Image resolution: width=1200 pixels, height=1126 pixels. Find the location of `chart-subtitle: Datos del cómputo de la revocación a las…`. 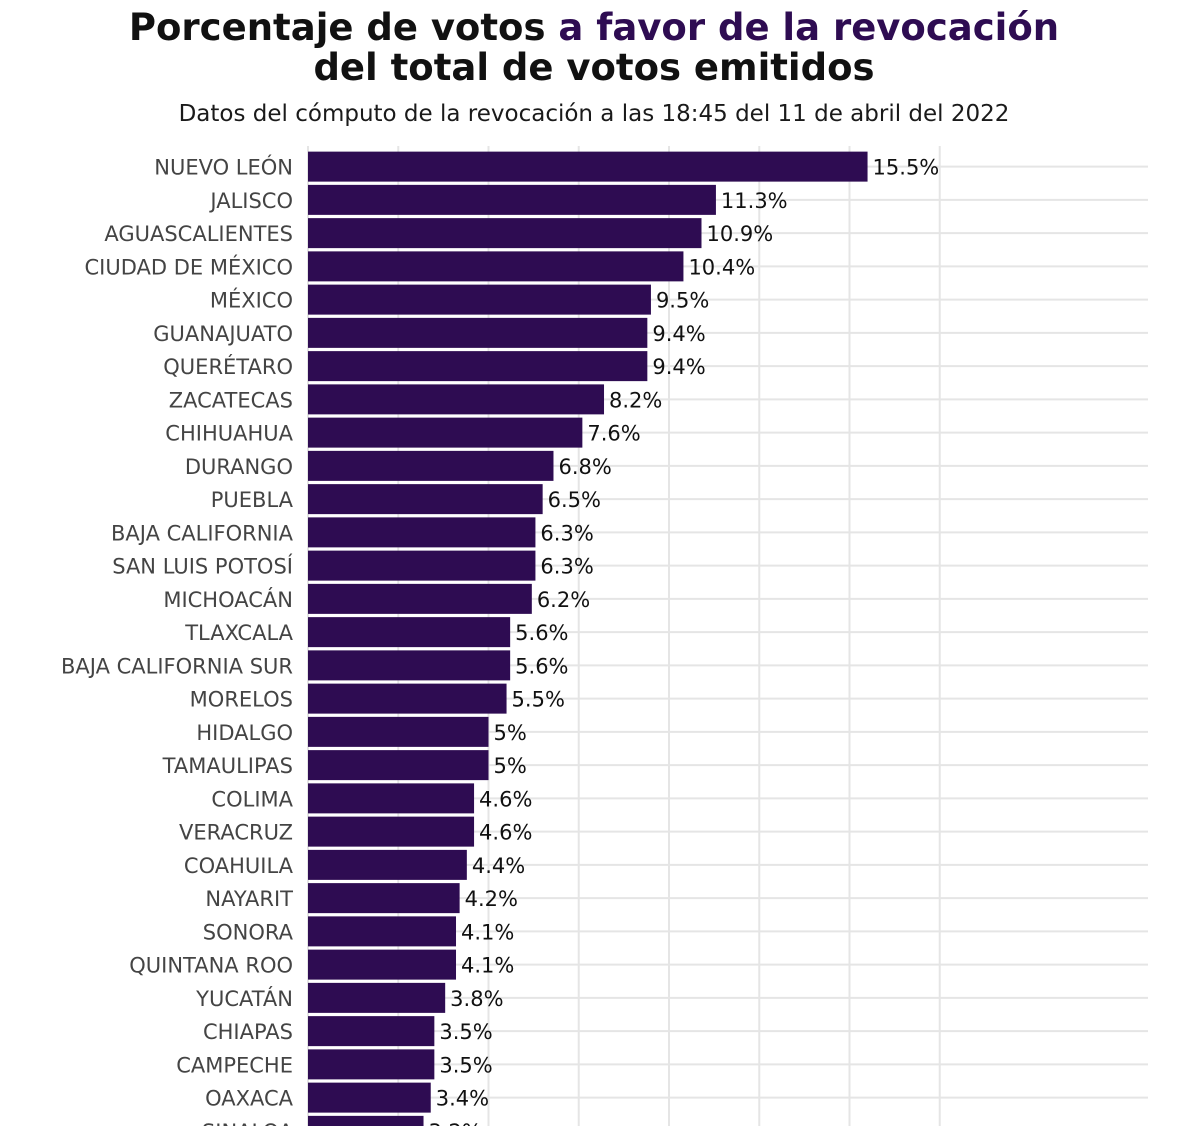

chart-subtitle: Datos del cómputo de la revocación a las… is located at coordinates (594, 114).